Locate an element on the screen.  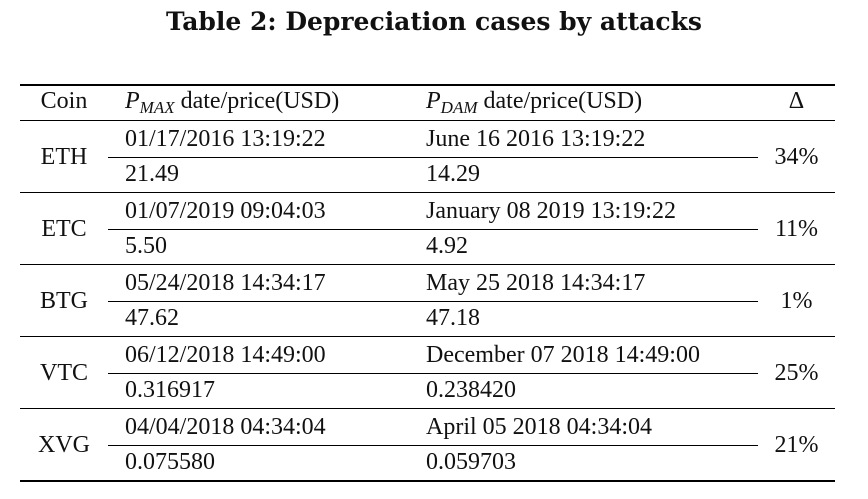
table-caption: Table 2: Depreciation cases by attacks is located at coordinates (434, 21).